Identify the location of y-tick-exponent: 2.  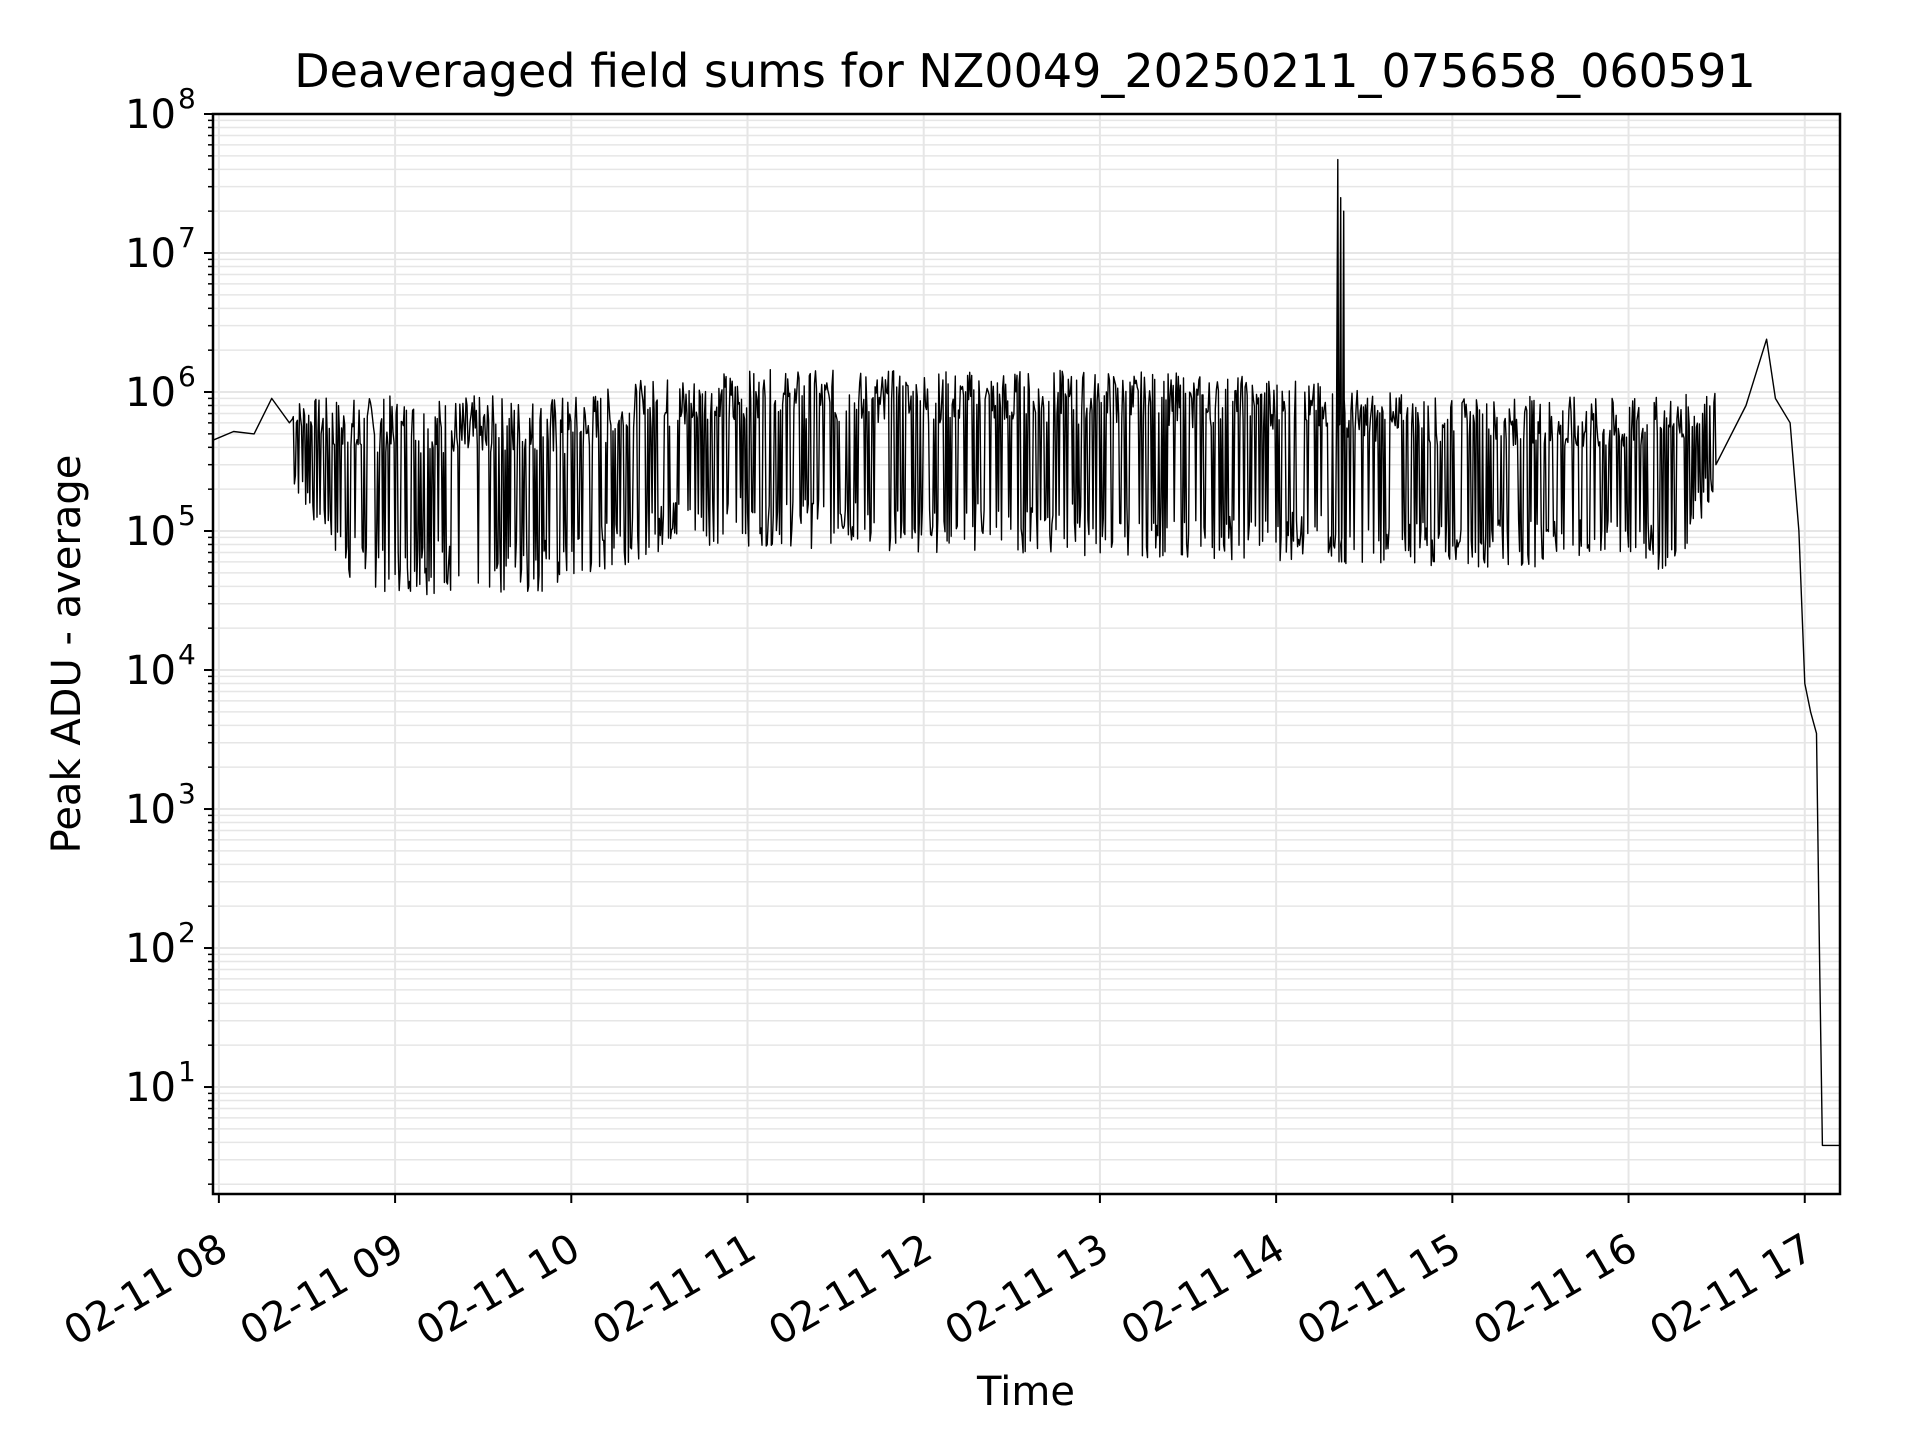
(187, 932).